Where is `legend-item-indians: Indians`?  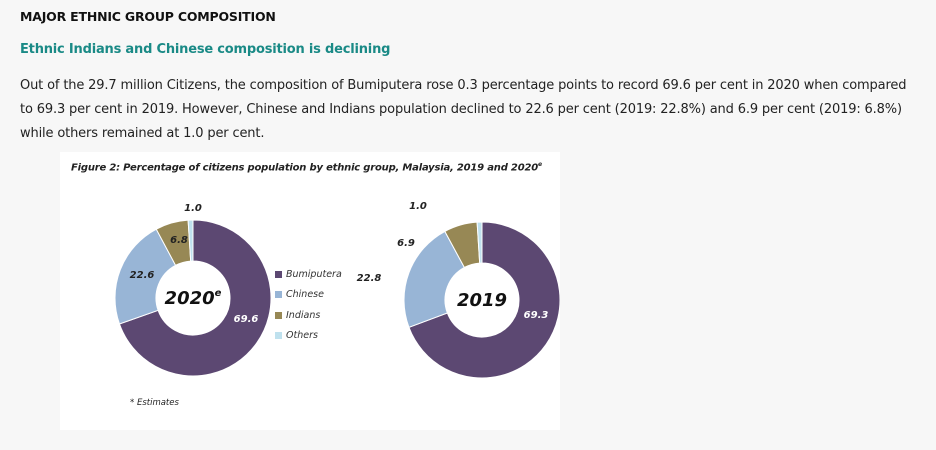 legend-item-indians: Indians is located at coordinates (308, 315).